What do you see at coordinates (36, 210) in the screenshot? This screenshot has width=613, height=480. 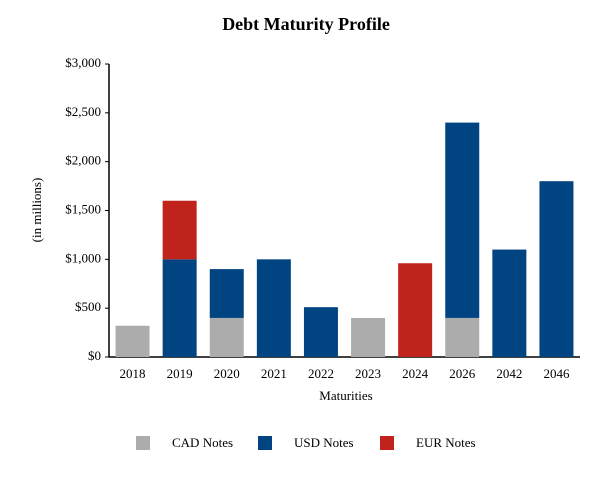 I see `y-axis-label: (in millions)` at bounding box center [36, 210].